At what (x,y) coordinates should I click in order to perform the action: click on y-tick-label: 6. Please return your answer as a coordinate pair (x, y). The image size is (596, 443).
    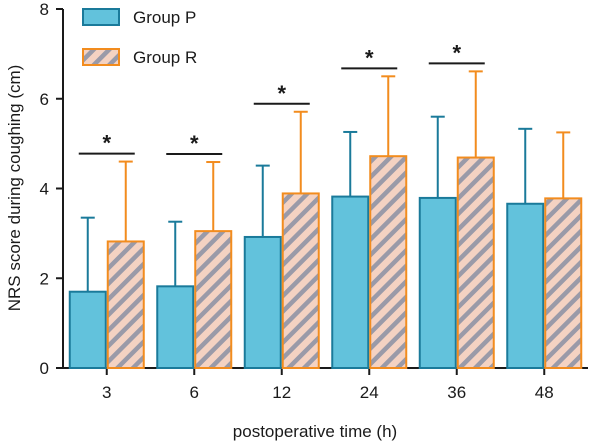
    Looking at the image, I should click on (44, 99).